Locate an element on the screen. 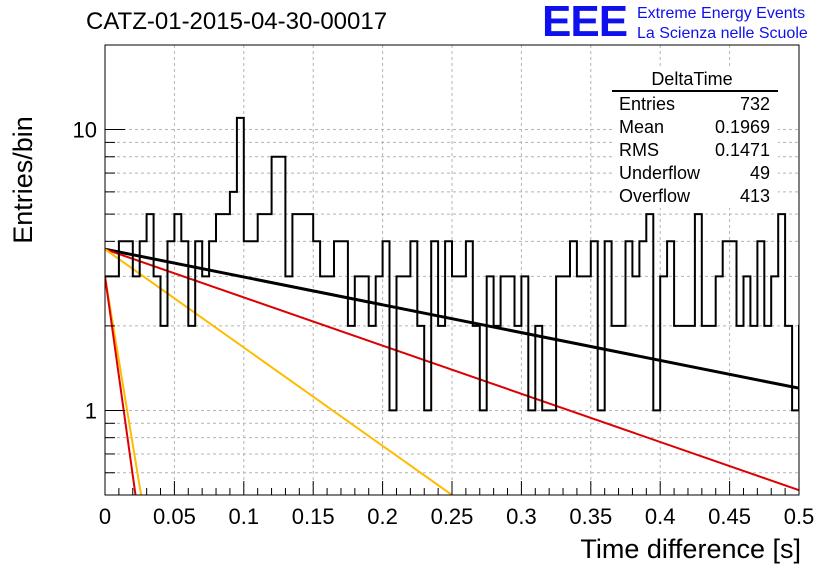 The image size is (836, 572). x-tick-label: 0.4 is located at coordinates (660, 516).